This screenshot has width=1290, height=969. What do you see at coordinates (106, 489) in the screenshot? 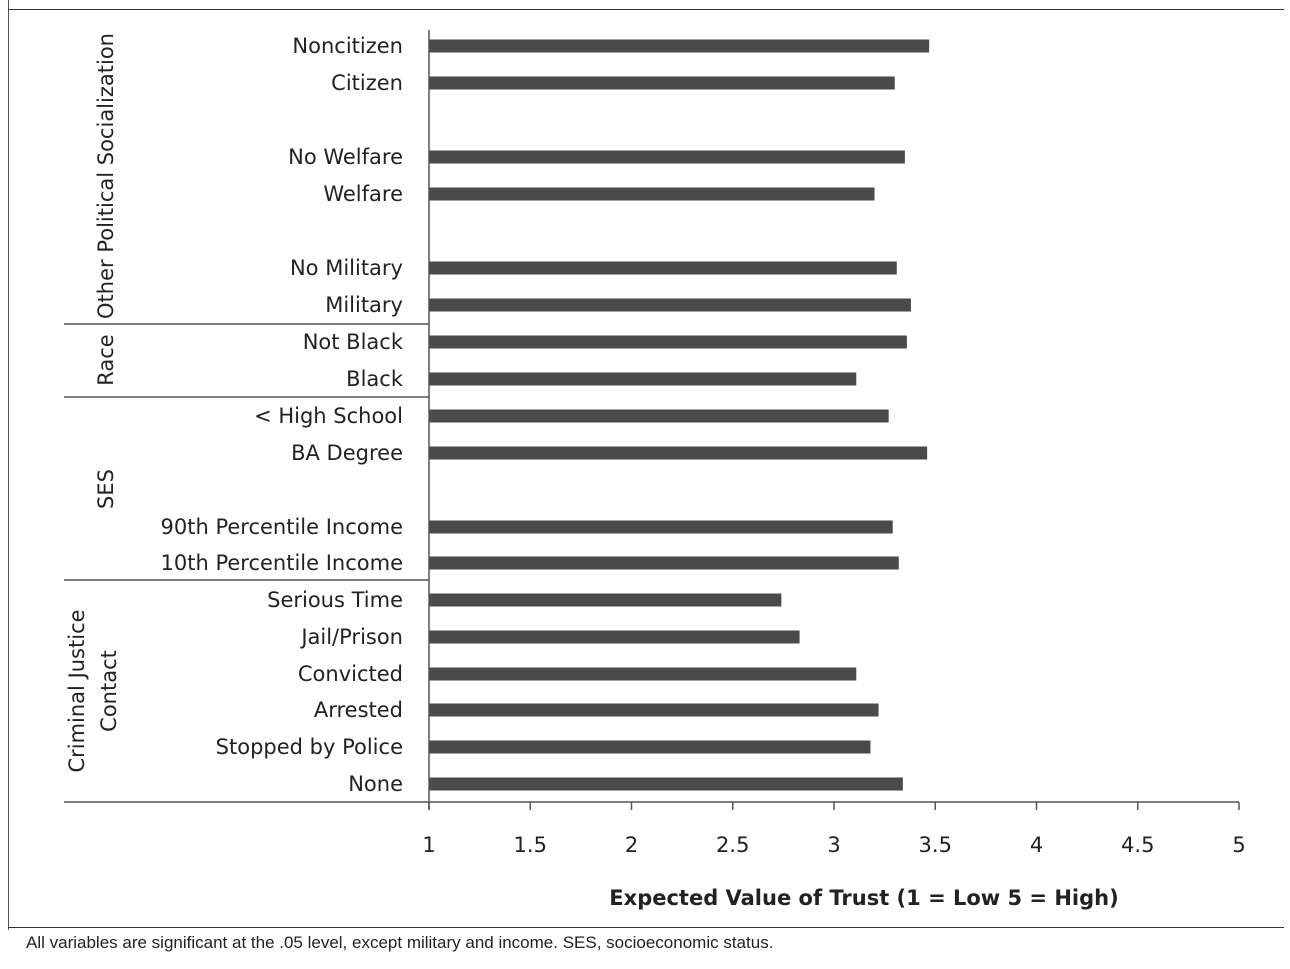
I see `group-label: SES` at bounding box center [106, 489].